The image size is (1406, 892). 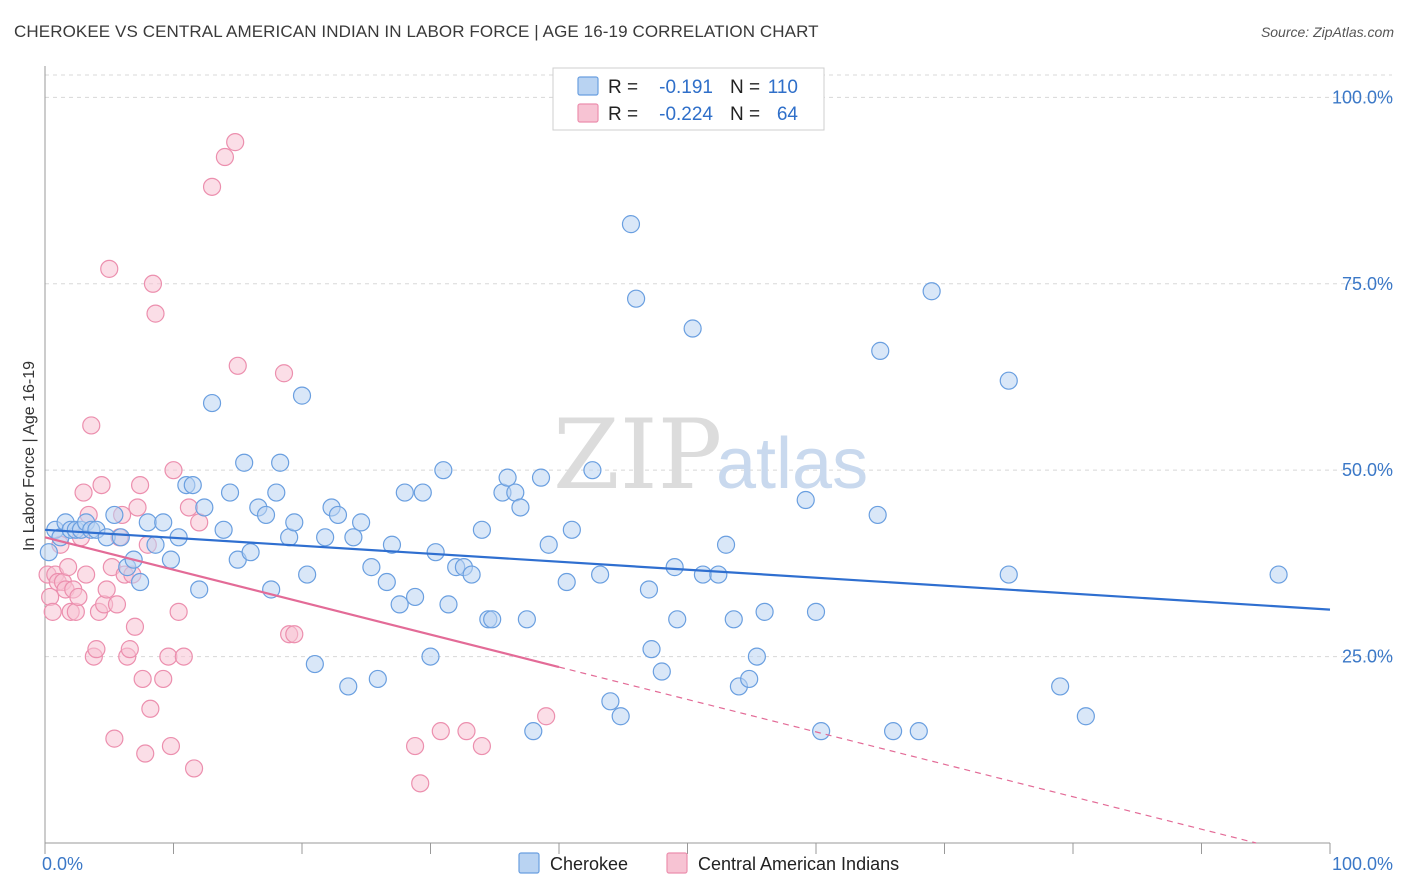 What do you see at coordinates (302, 602) in the screenshot?
I see `trend-line-central-american-indians` at bounding box center [302, 602].